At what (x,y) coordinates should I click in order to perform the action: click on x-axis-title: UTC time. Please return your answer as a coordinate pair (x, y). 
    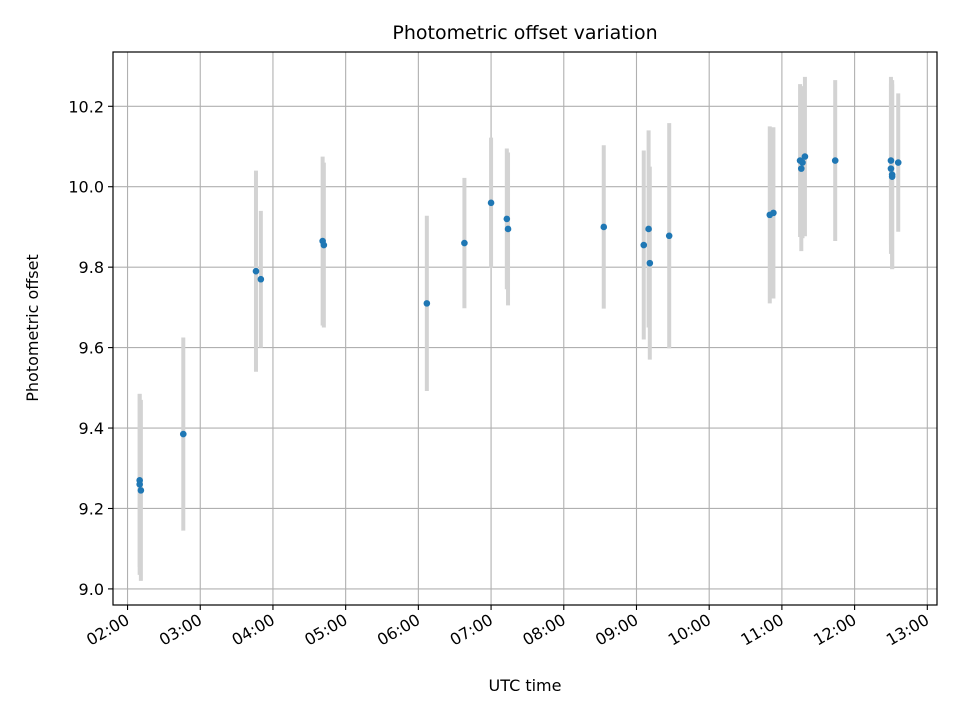
    Looking at the image, I should click on (525, 685).